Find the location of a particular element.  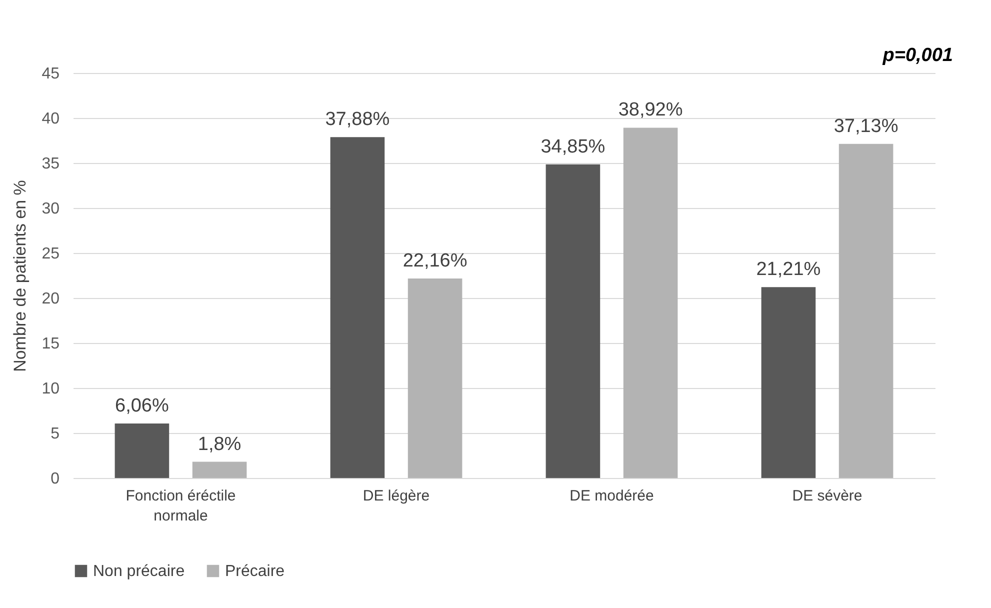

y-tick-label: 15 is located at coordinates (51, 344).